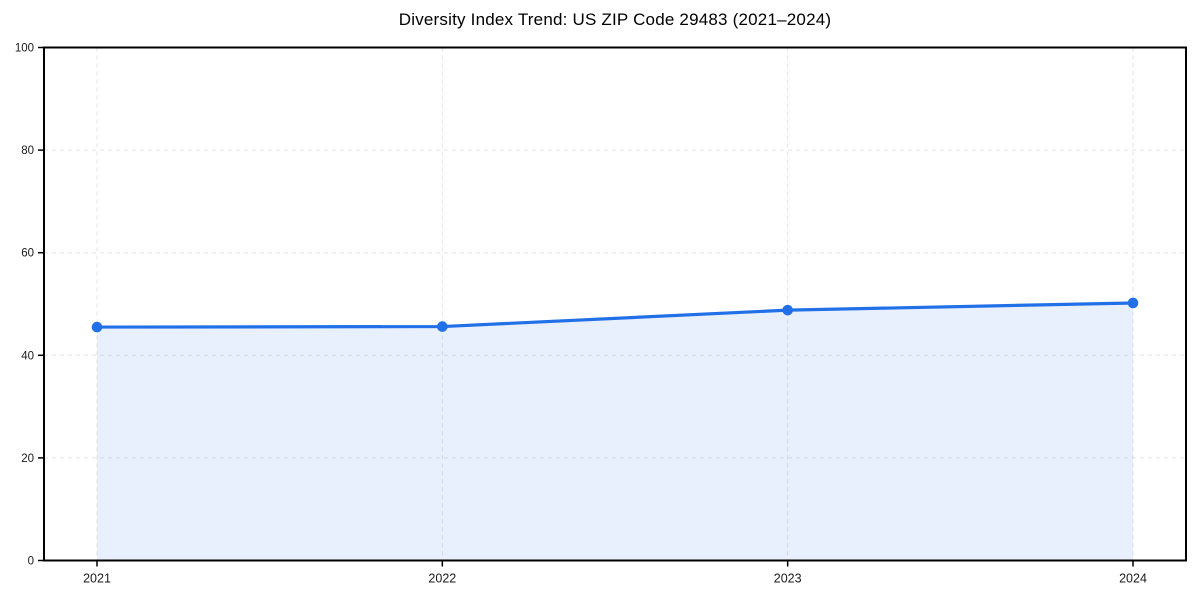 The height and width of the screenshot is (600, 1200). I want to click on y-tick-label: 40, so click(27, 356).